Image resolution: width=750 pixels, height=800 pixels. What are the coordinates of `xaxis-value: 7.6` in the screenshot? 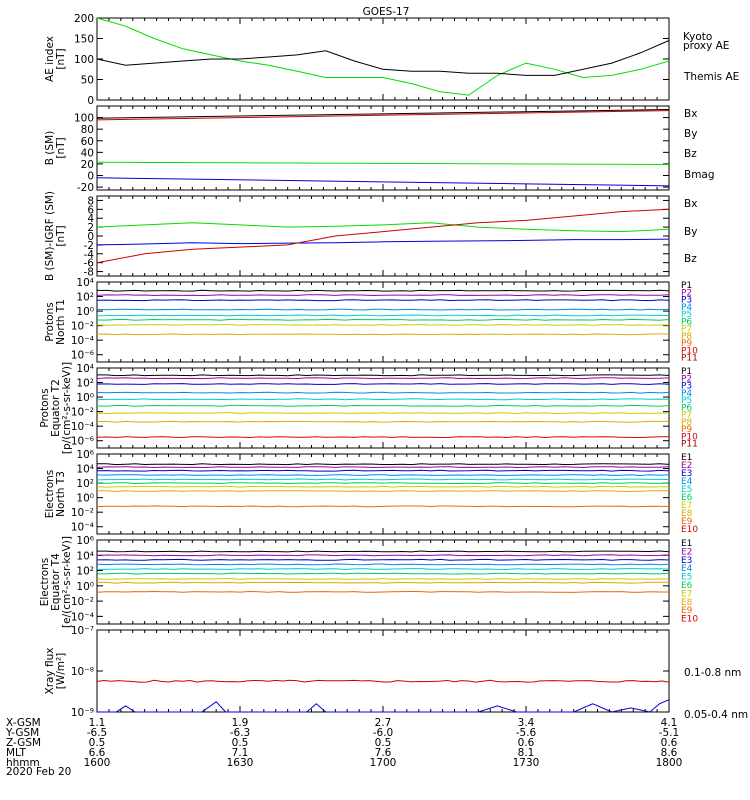 It's located at (383, 753).